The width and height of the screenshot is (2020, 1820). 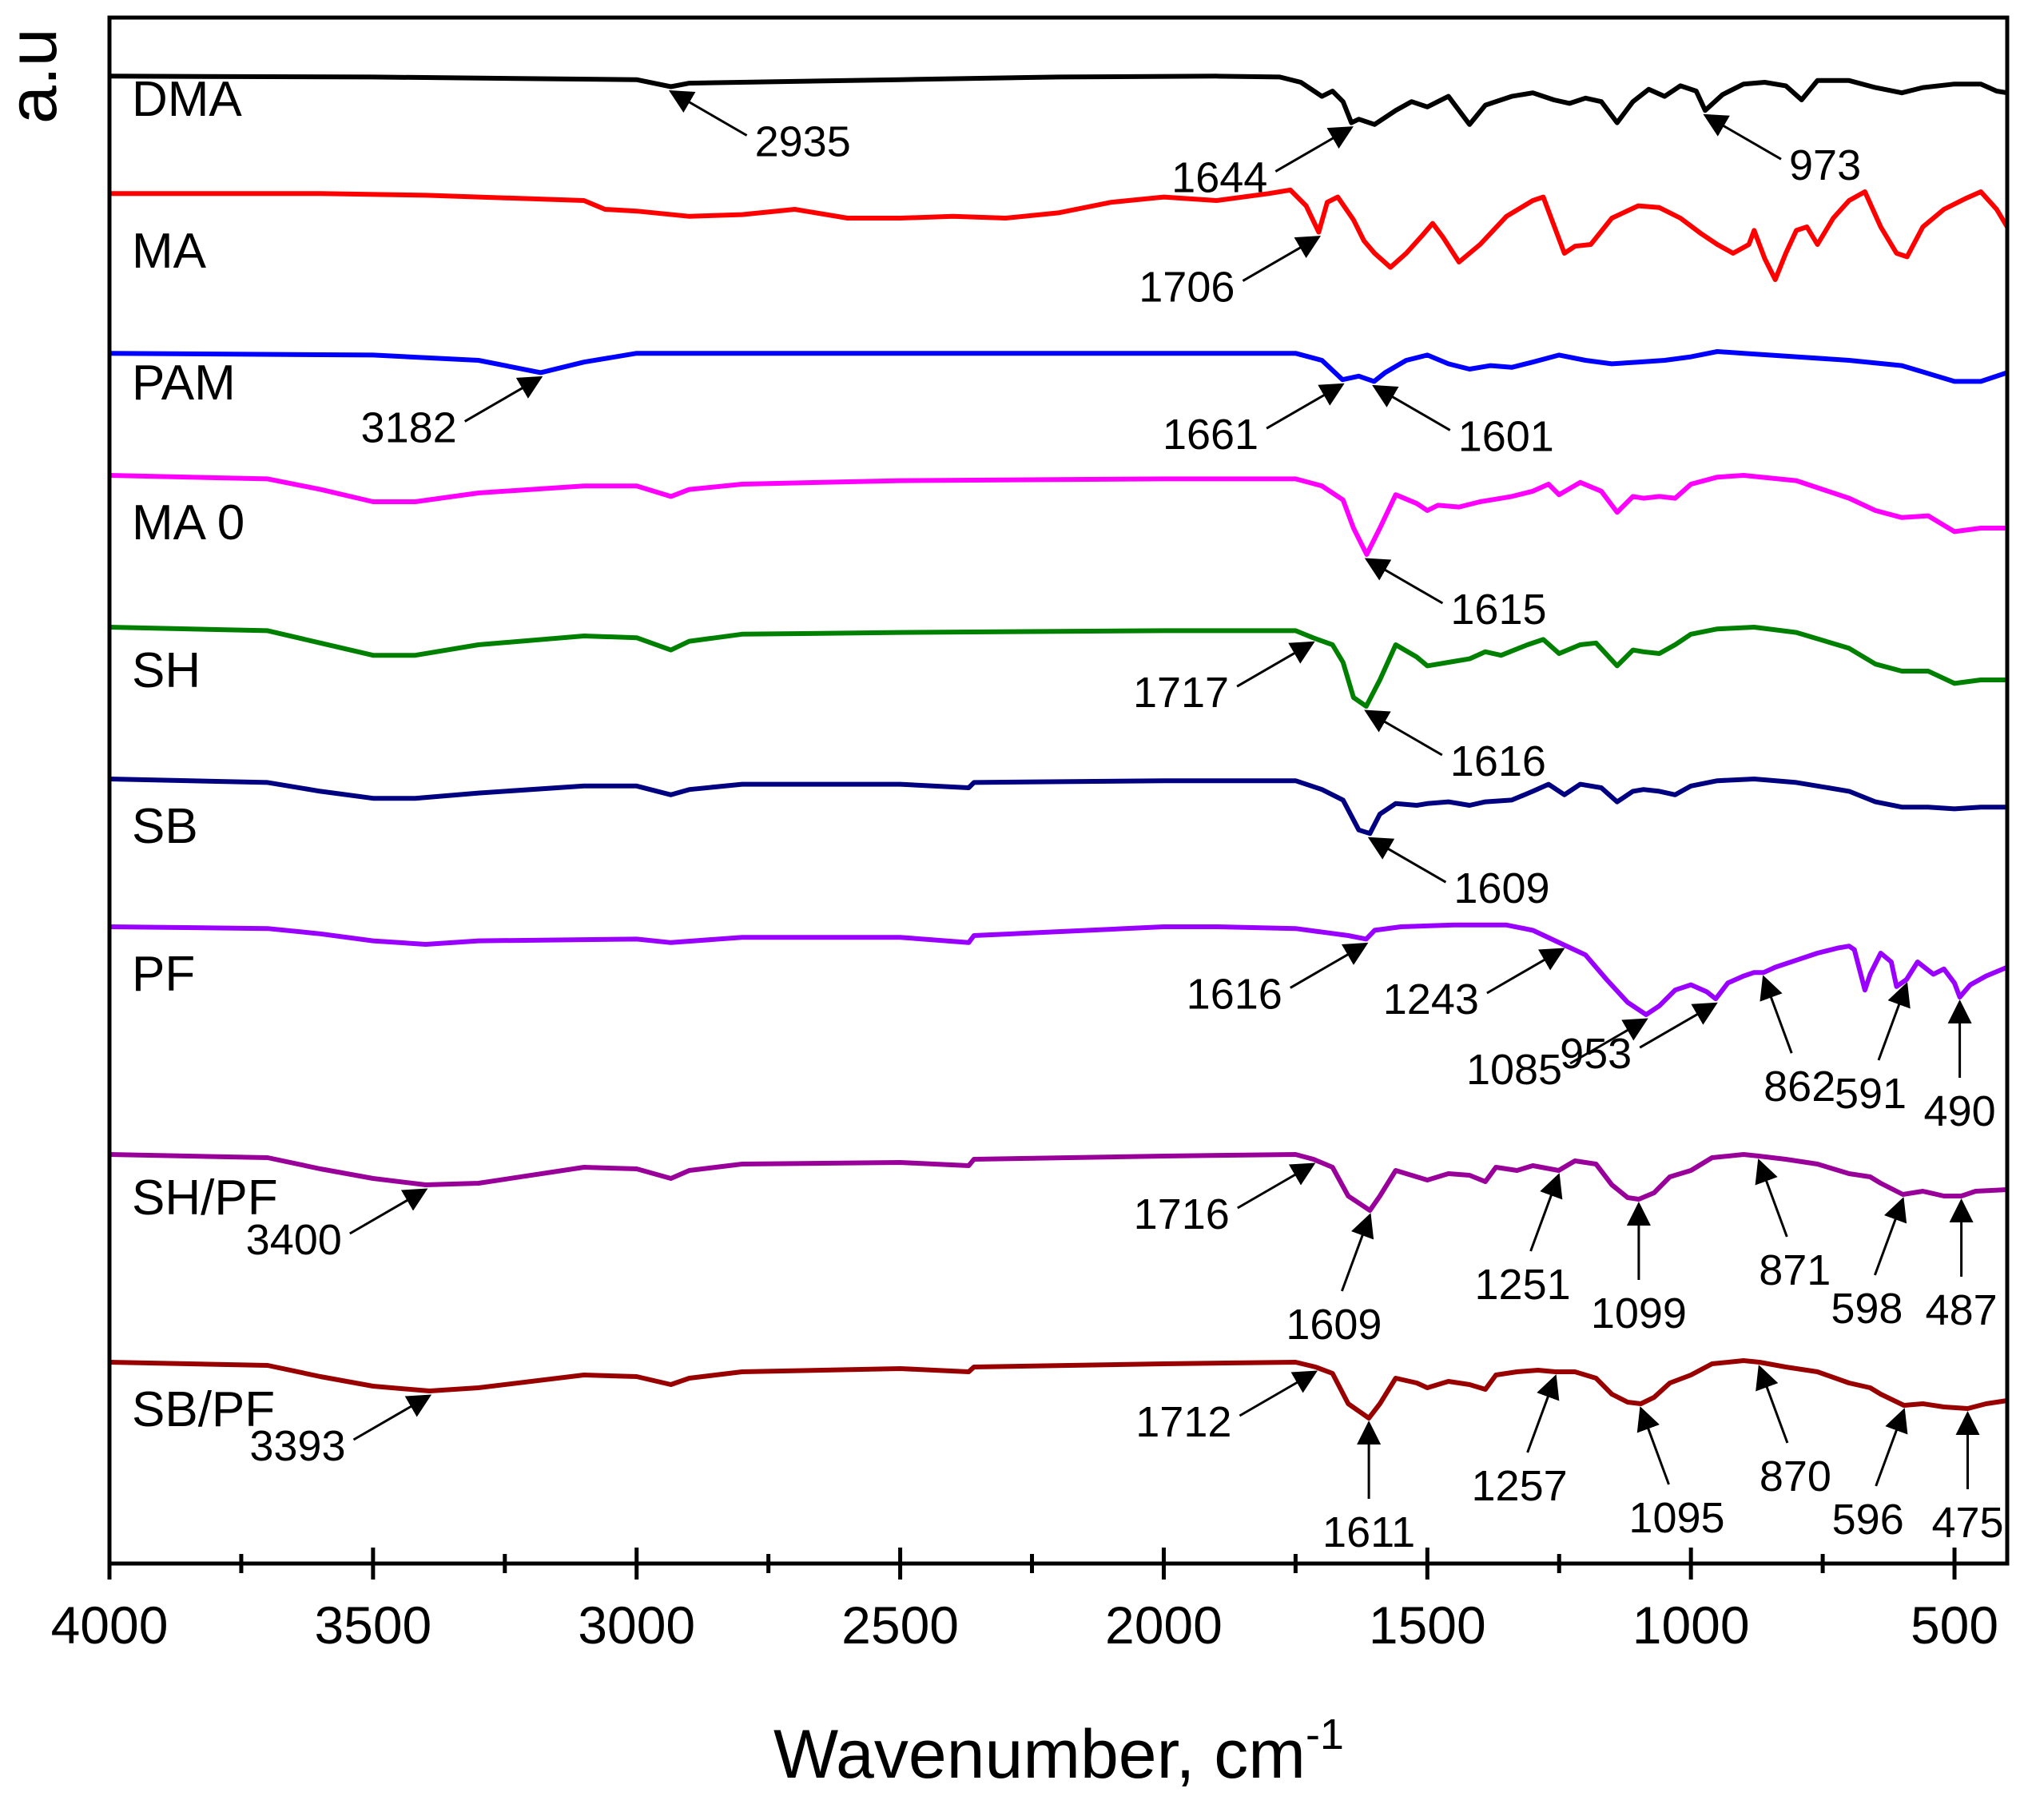 What do you see at coordinates (110, 1625) in the screenshot?
I see `x-tick-label: 4000` at bounding box center [110, 1625].